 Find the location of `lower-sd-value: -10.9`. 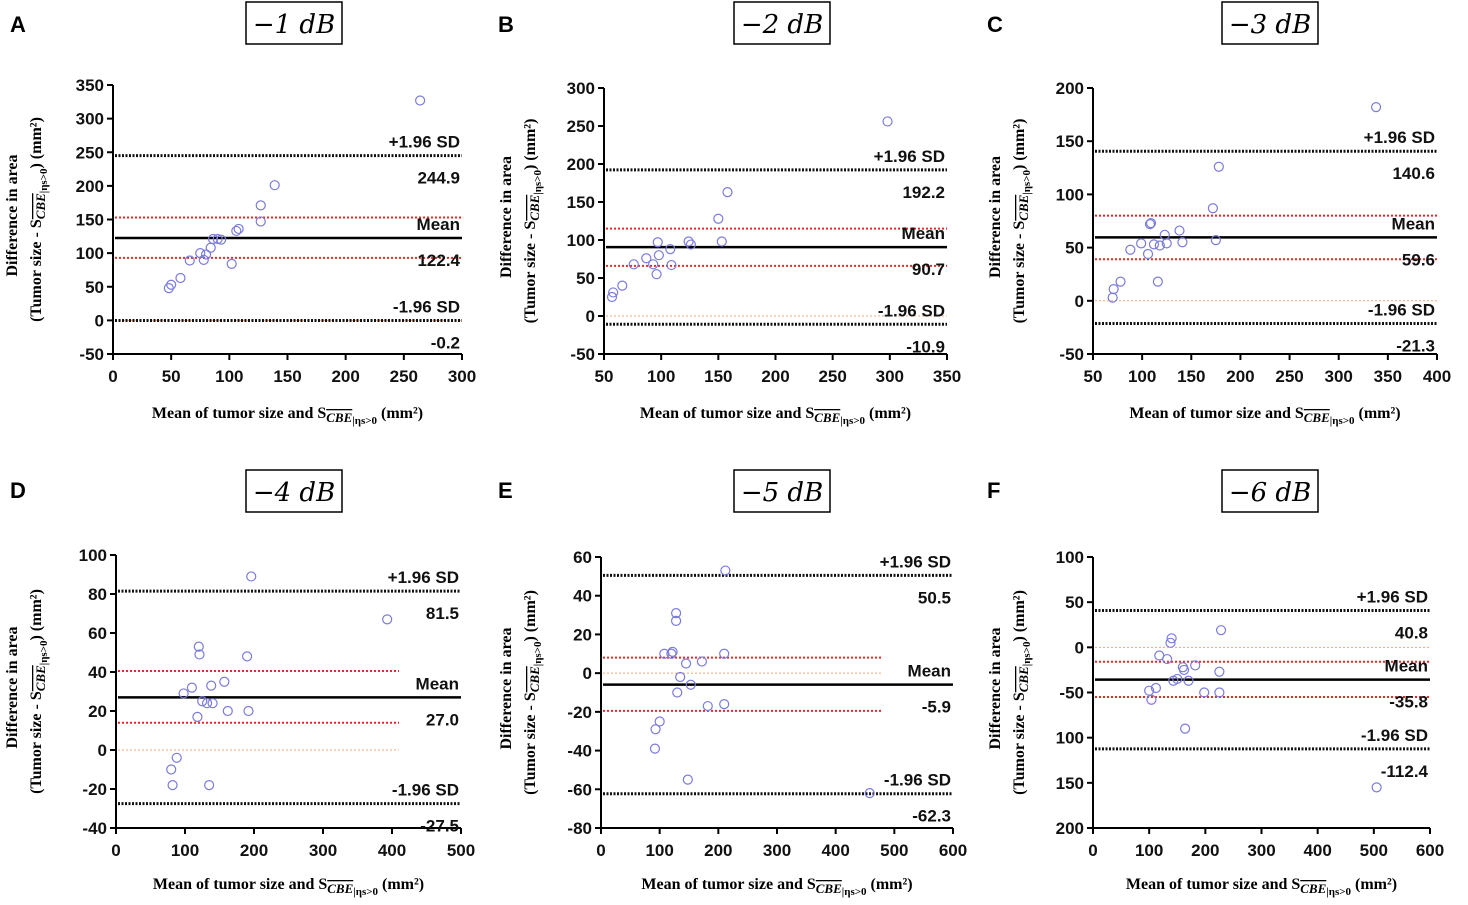

lower-sd-value: -10.9 is located at coordinates (925, 346).